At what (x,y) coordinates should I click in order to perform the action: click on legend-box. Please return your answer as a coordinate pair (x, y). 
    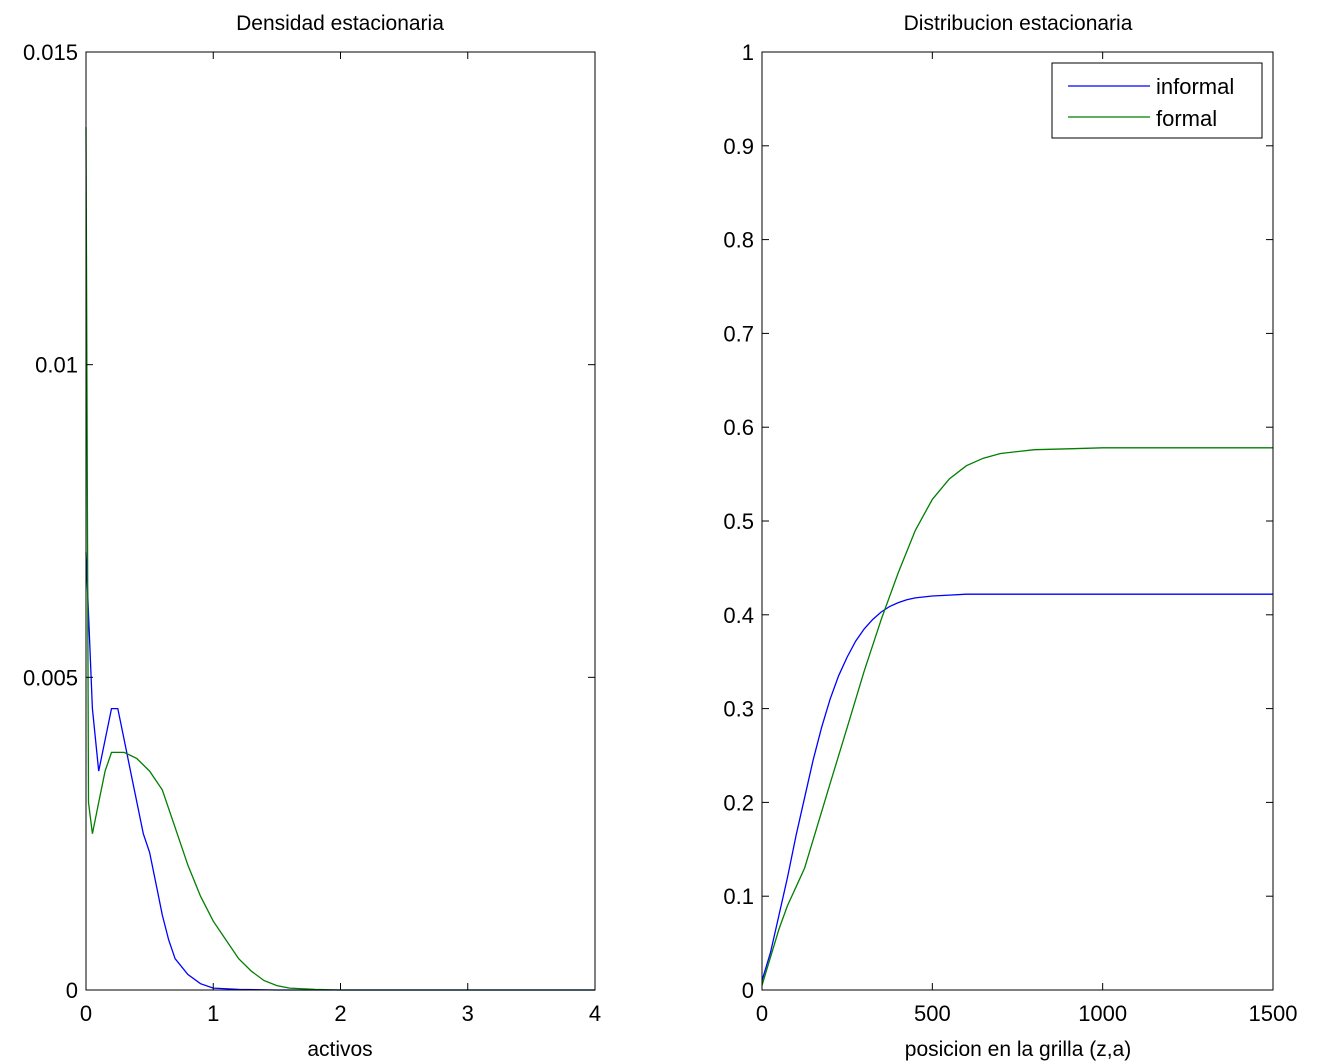
    Looking at the image, I should click on (1157, 100).